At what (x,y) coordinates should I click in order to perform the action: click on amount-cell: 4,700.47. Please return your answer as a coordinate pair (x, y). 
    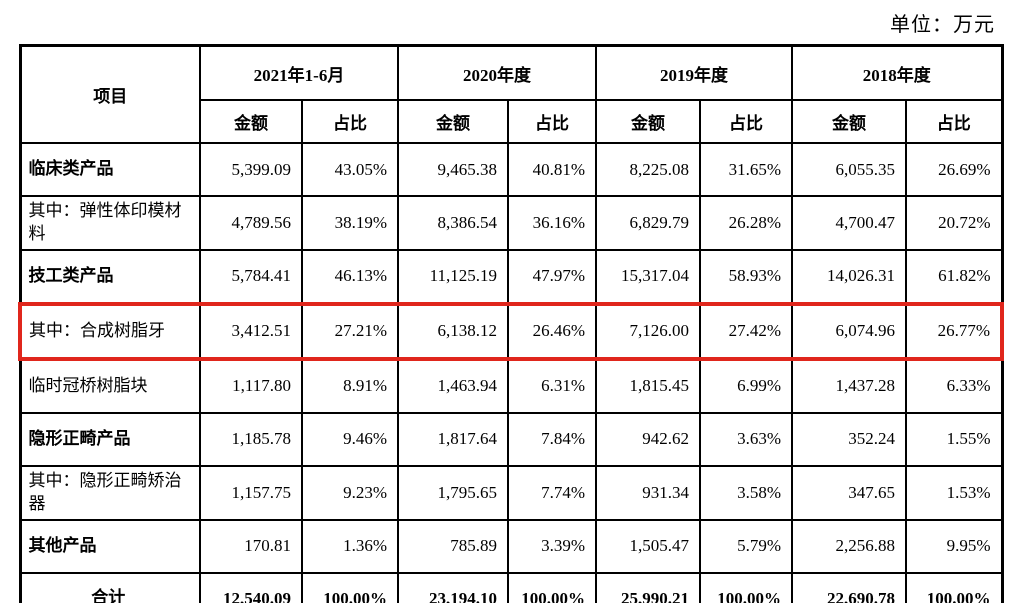
    Looking at the image, I should click on (849, 223).